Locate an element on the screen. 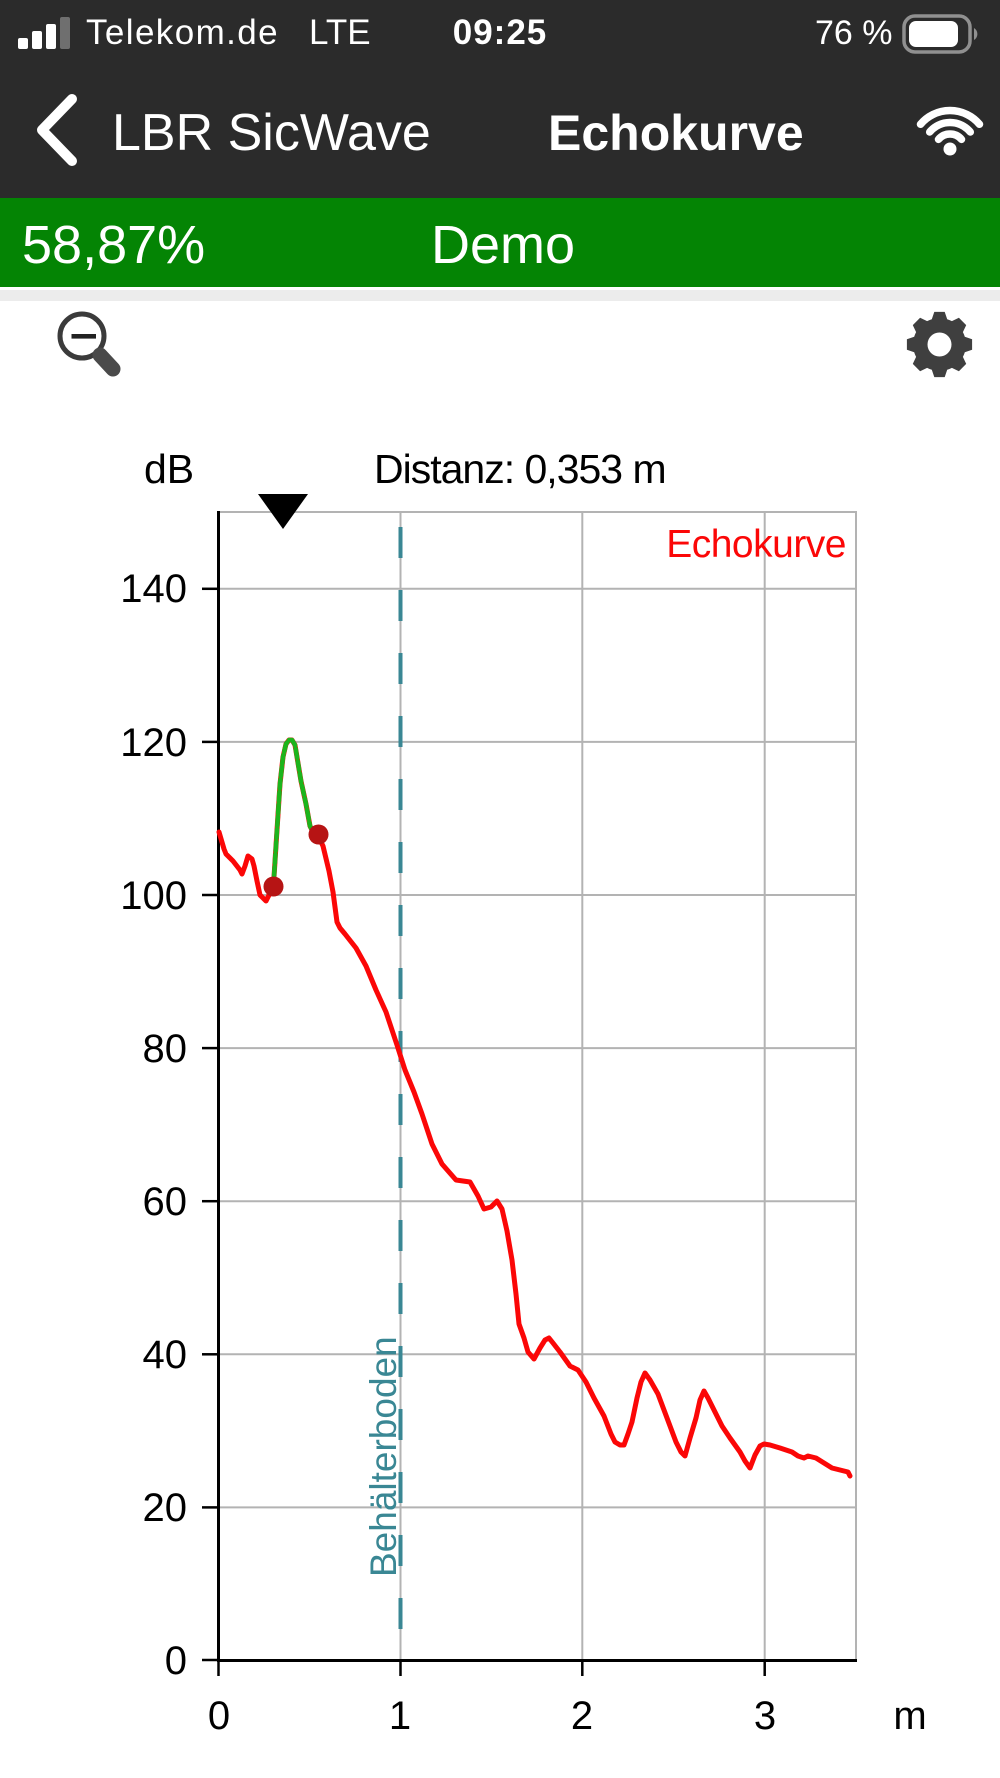 The height and width of the screenshot is (1778, 1000). svg-text: 60 is located at coordinates (165, 1202).